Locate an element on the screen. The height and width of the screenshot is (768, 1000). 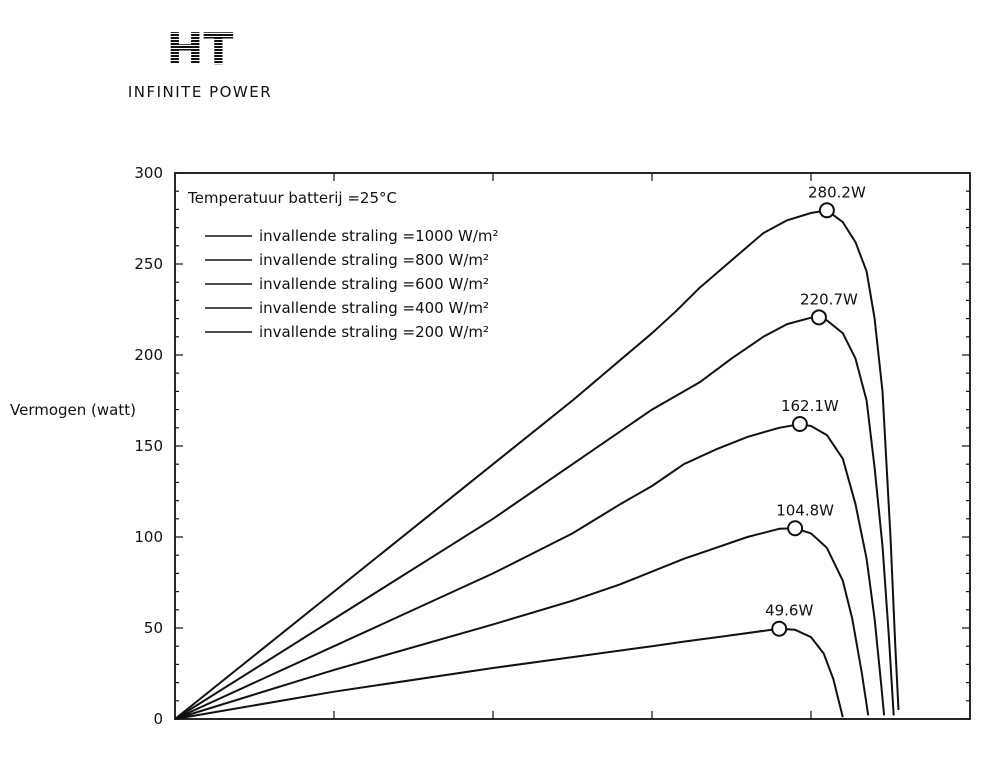
peak-label: 280.2W is located at coordinates (837, 192).